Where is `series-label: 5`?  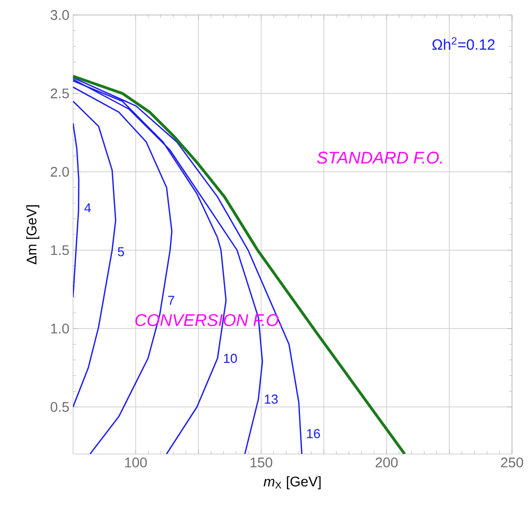
series-label: 5 is located at coordinates (121, 251).